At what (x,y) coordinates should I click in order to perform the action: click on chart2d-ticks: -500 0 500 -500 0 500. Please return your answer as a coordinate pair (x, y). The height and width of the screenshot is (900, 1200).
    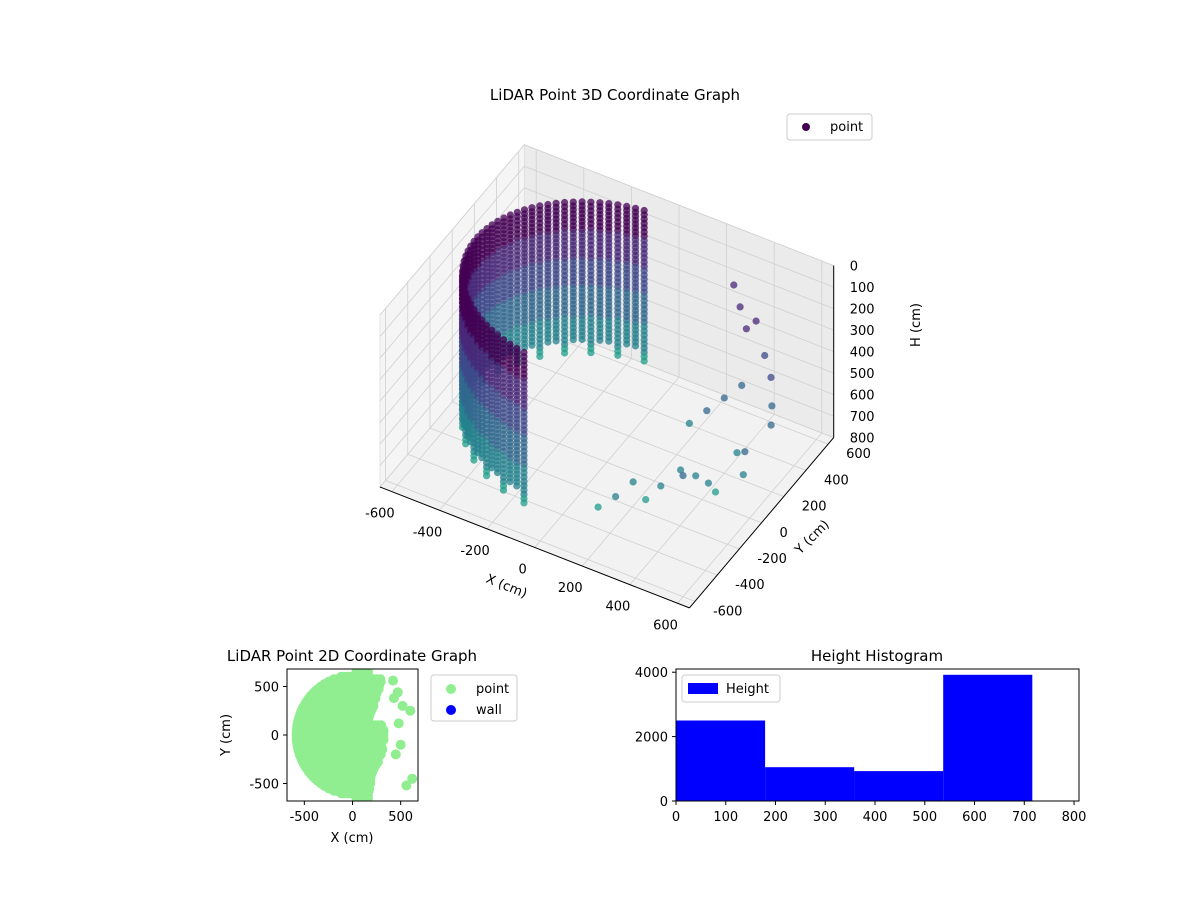
    Looking at the image, I should click on (331, 752).